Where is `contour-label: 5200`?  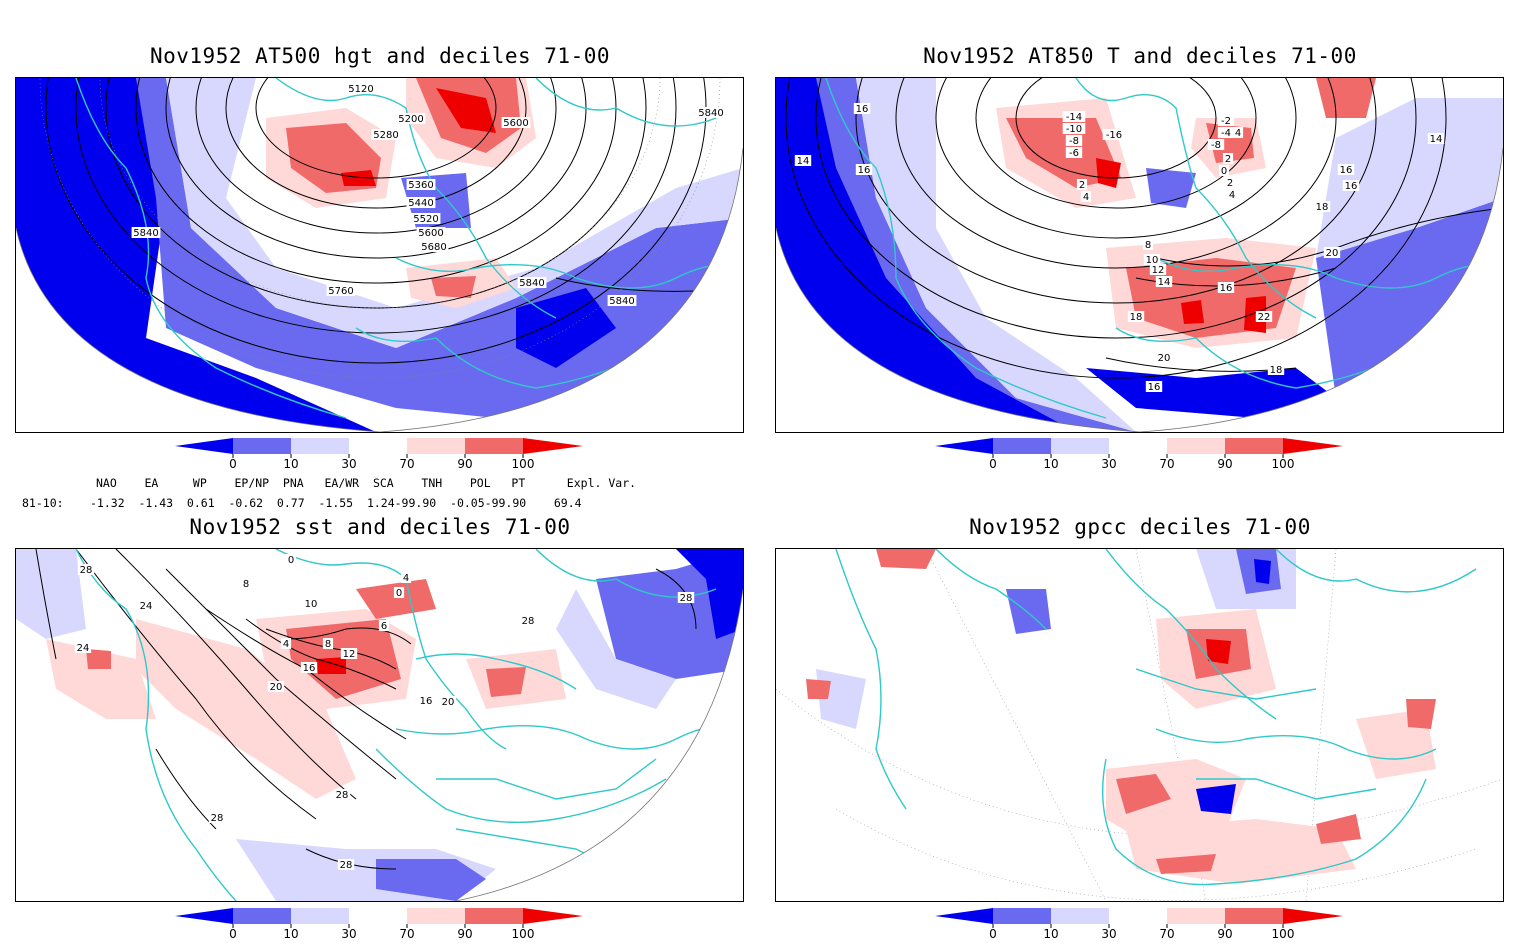
contour-label: 5200 is located at coordinates (410, 119).